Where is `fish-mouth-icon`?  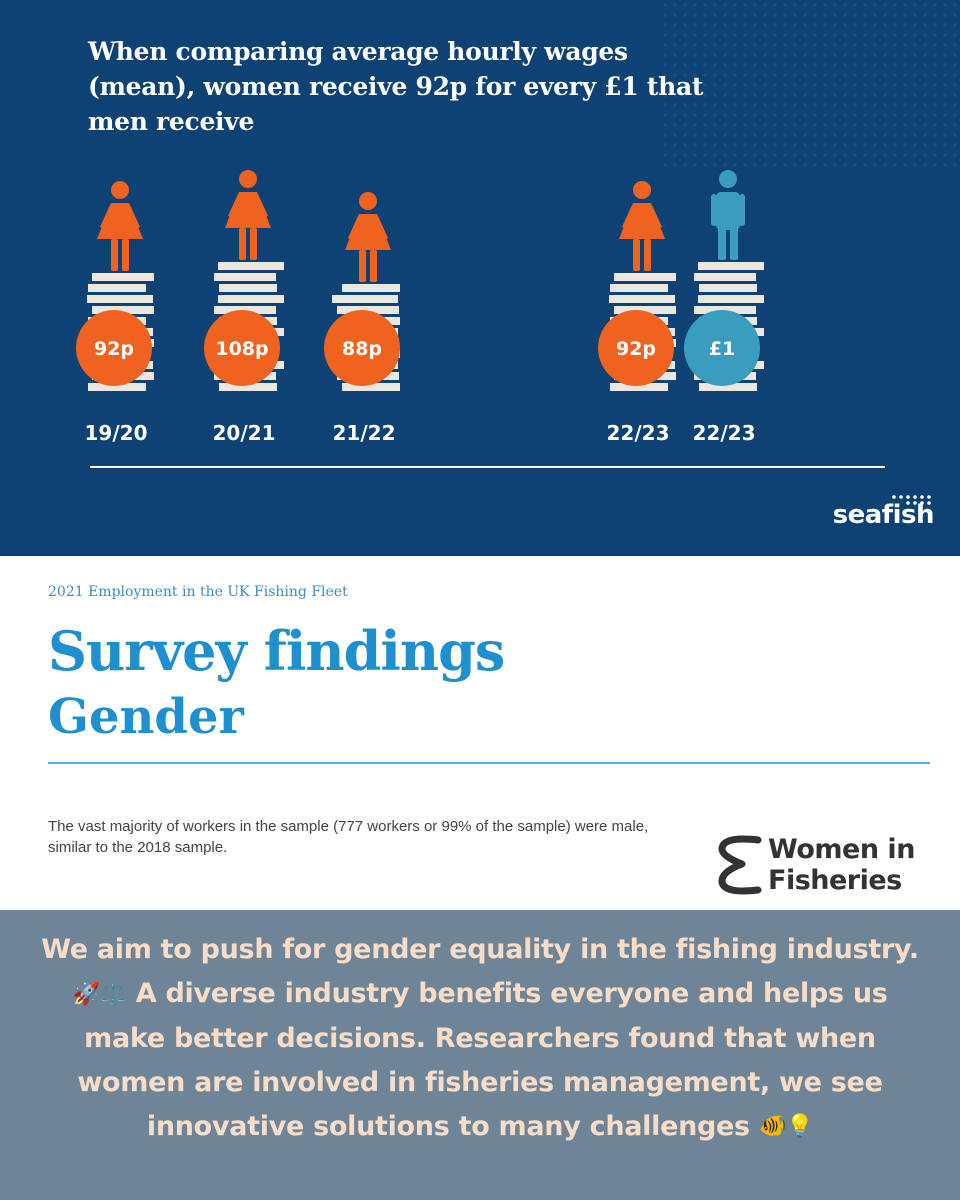 fish-mouth-icon is located at coordinates (740, 865).